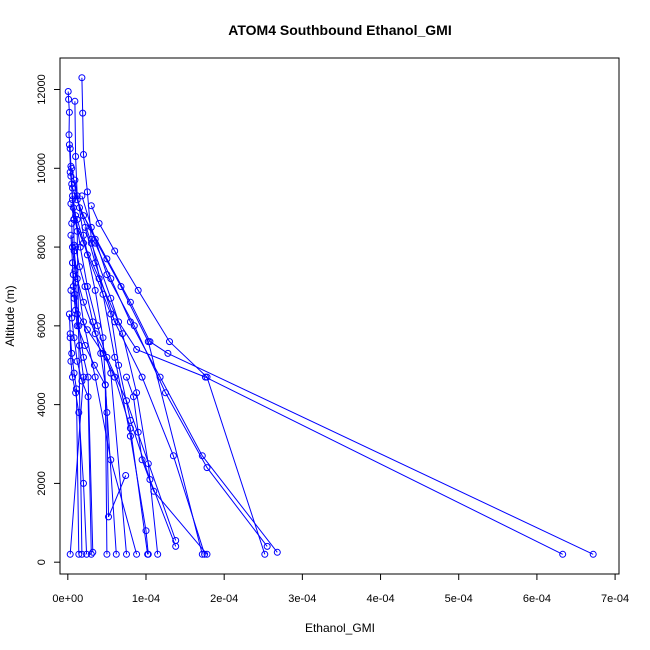 The image size is (650, 650). What do you see at coordinates (42, 404) in the screenshot?
I see `y-tick-label: 4000` at bounding box center [42, 404].